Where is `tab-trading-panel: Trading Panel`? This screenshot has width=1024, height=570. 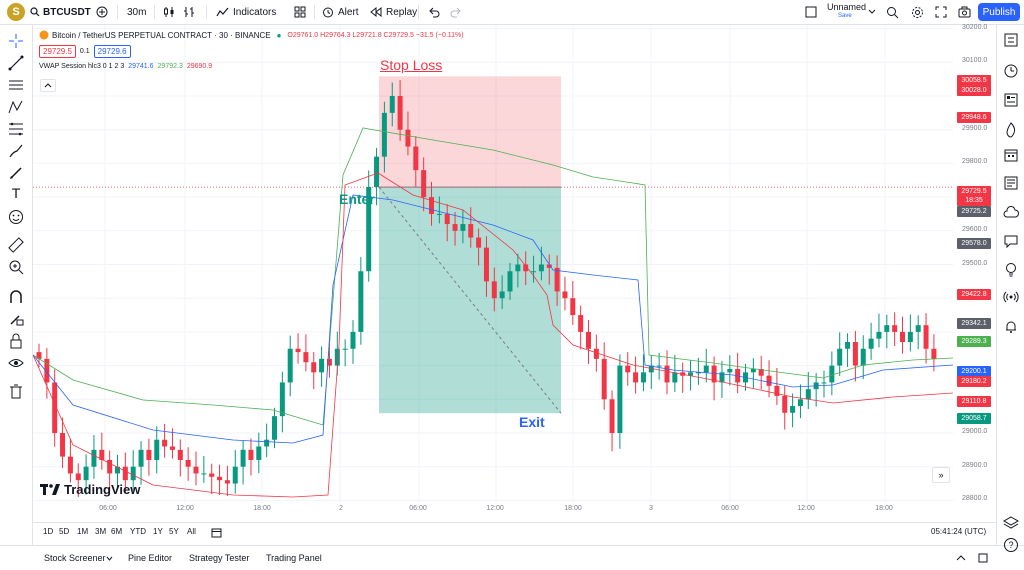
tab-trading-panel: Trading Panel is located at coordinates (294, 558).